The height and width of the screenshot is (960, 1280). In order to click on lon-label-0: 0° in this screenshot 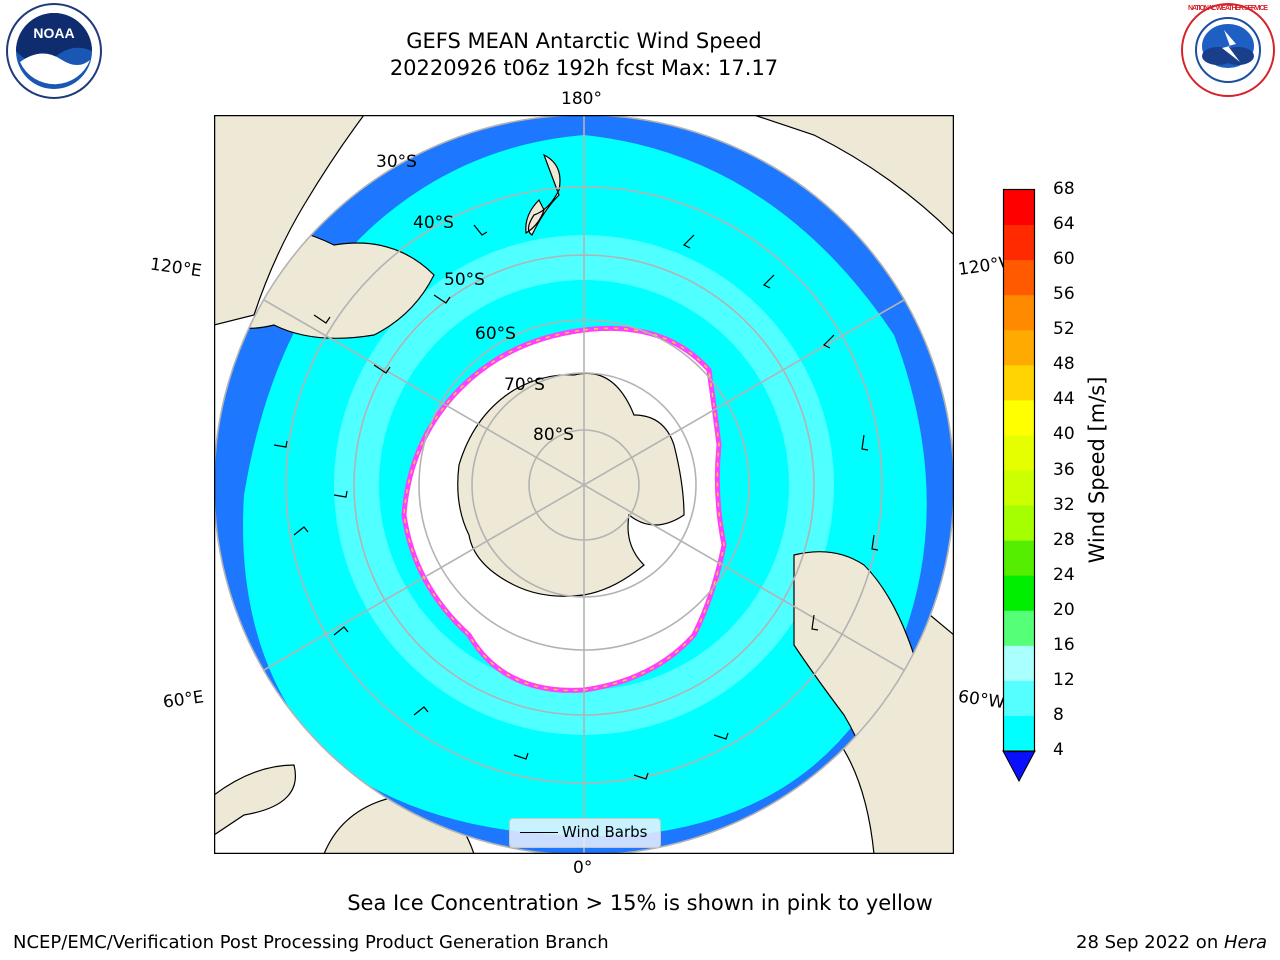, I will do `click(583, 868)`.